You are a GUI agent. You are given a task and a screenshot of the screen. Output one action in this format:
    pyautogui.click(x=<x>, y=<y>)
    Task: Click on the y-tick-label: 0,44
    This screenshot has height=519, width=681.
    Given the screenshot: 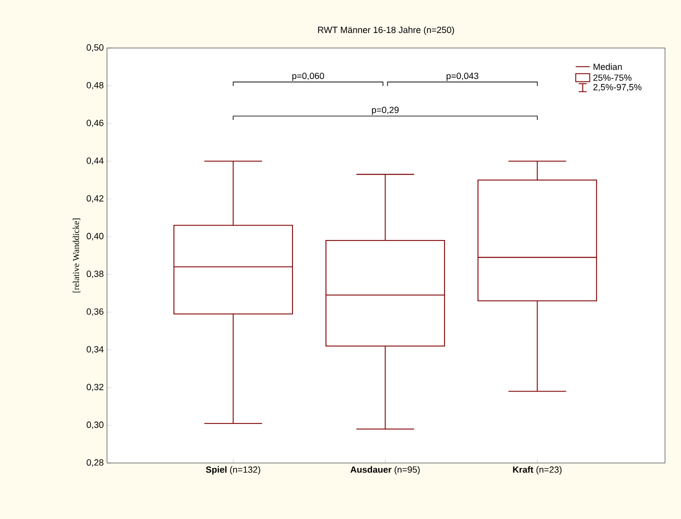 What is the action you would take?
    pyautogui.click(x=95, y=161)
    